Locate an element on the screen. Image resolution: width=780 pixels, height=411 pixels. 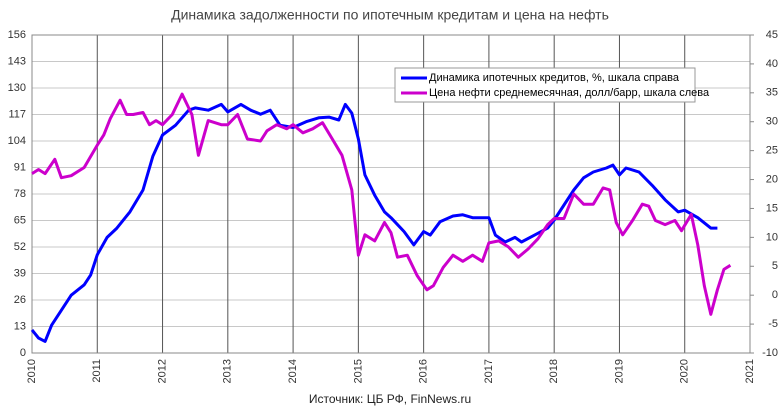
y-tick-label: 91 is located at coordinates (20, 167).